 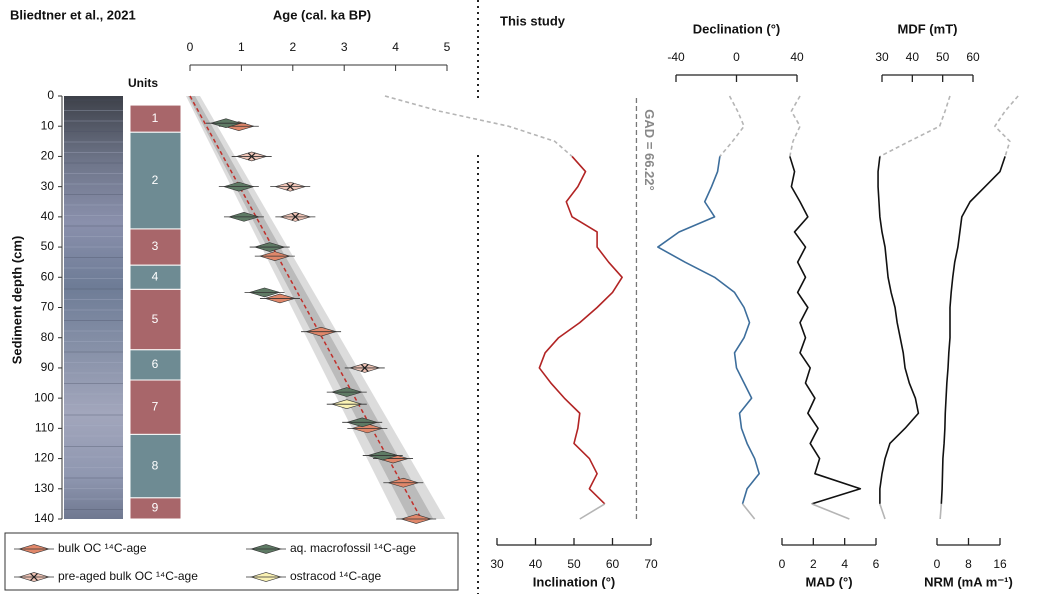 I want to click on unit-label: 1, so click(x=155, y=118).